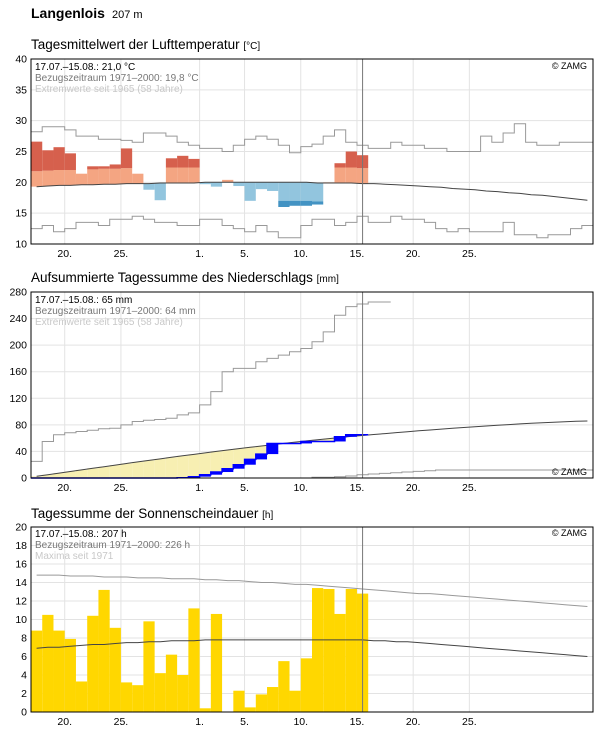  What do you see at coordinates (24, 694) in the screenshot?
I see `sun-ytick-label: 2` at bounding box center [24, 694].